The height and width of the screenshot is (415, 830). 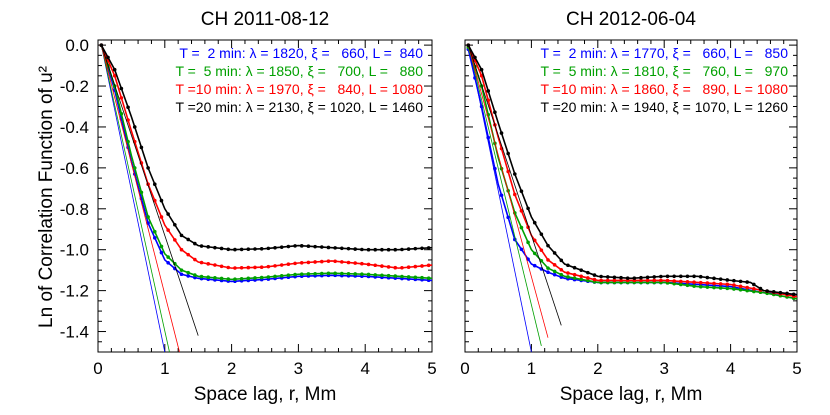 What do you see at coordinates (664, 107) in the screenshot?
I see `legend-entry: T =20 min: λ = 1940, ξ = 1070, L = 1260` at bounding box center [664, 107].